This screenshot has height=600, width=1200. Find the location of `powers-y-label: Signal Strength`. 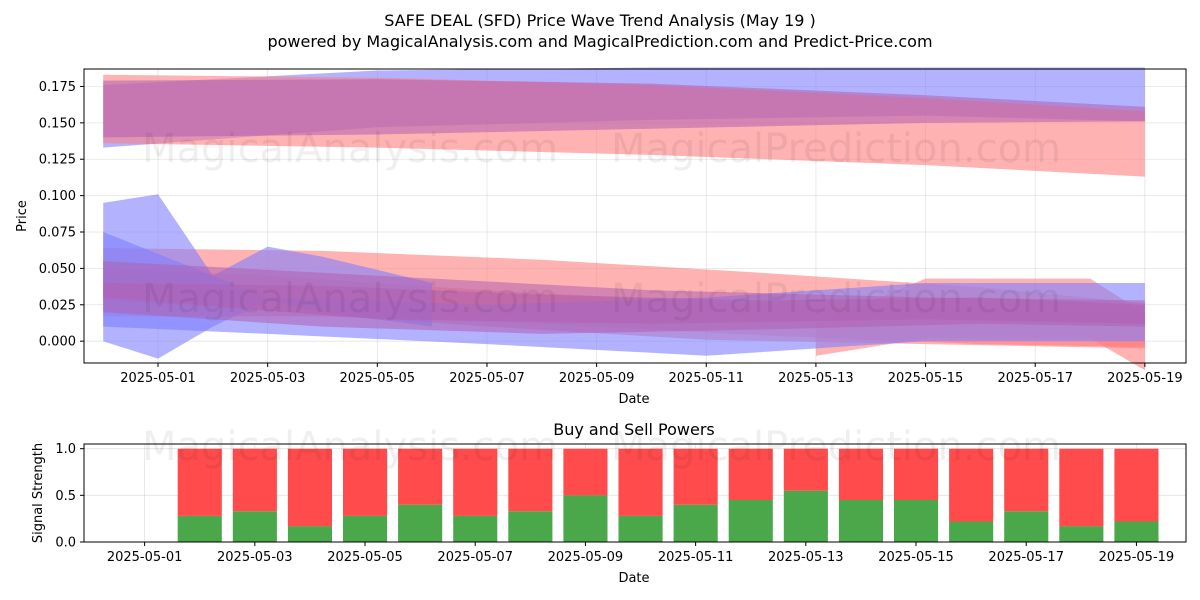

powers-y-label: Signal Strength is located at coordinates (38, 493).